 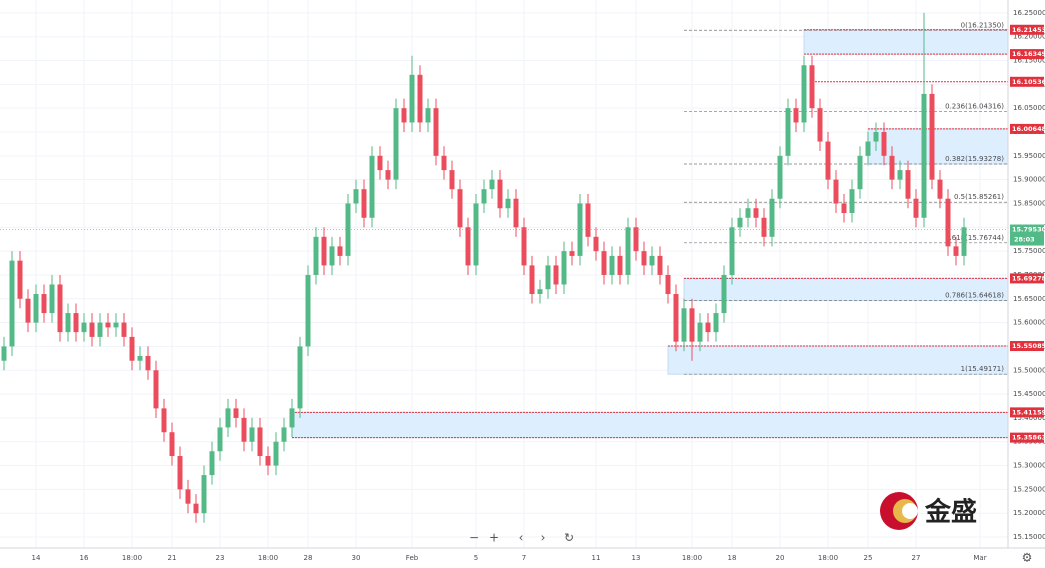 I want to click on x-tick-label: 21, so click(x=172, y=558).